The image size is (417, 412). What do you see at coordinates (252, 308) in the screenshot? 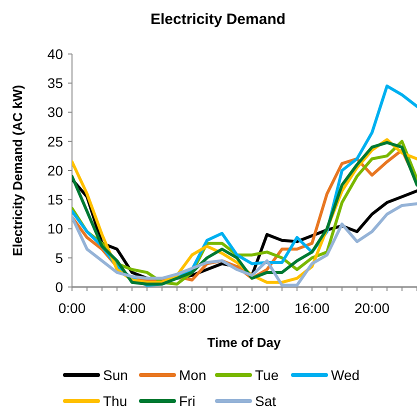
I see `x-tick-label: 12:00` at bounding box center [252, 308].